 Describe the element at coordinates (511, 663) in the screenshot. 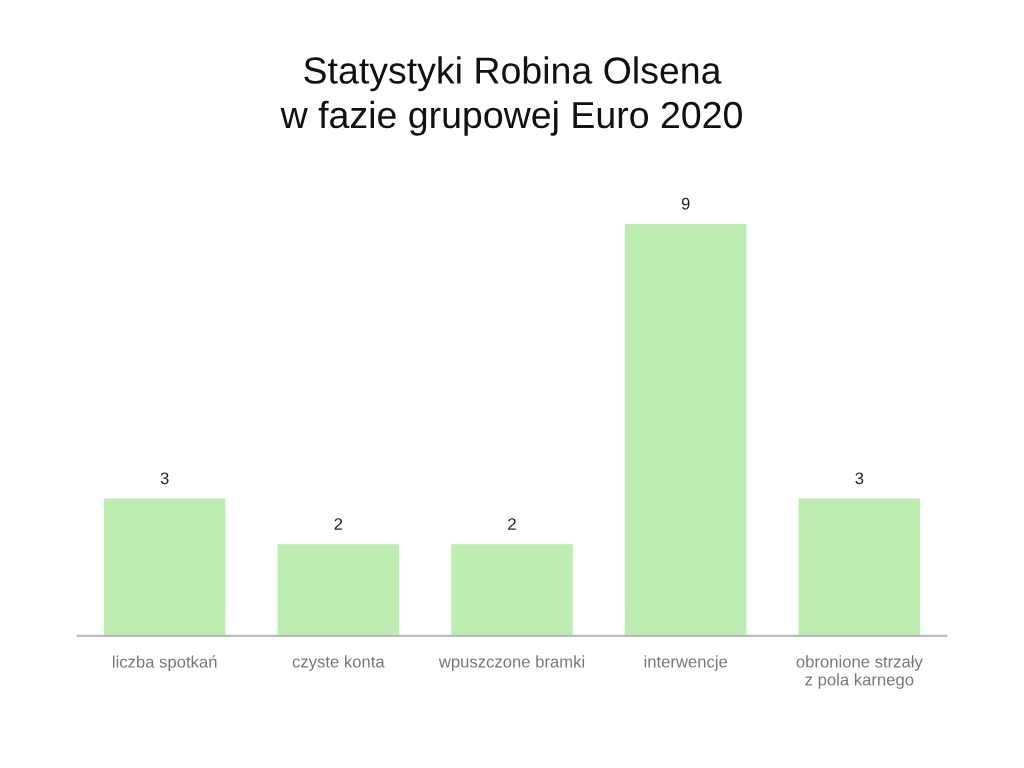

I see `x-tick-label: wpuszczone bramki` at that location.